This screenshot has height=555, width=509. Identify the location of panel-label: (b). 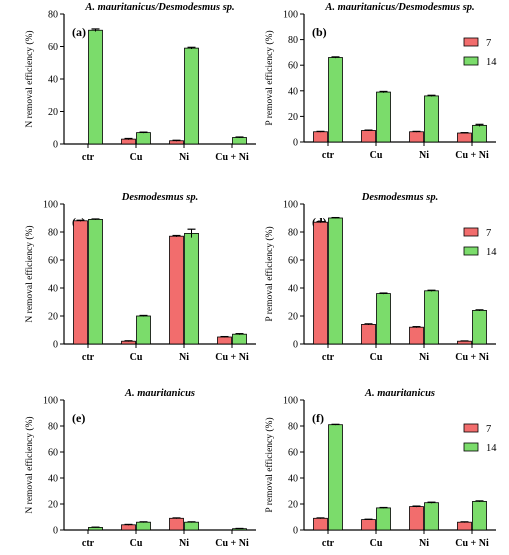
(319, 32).